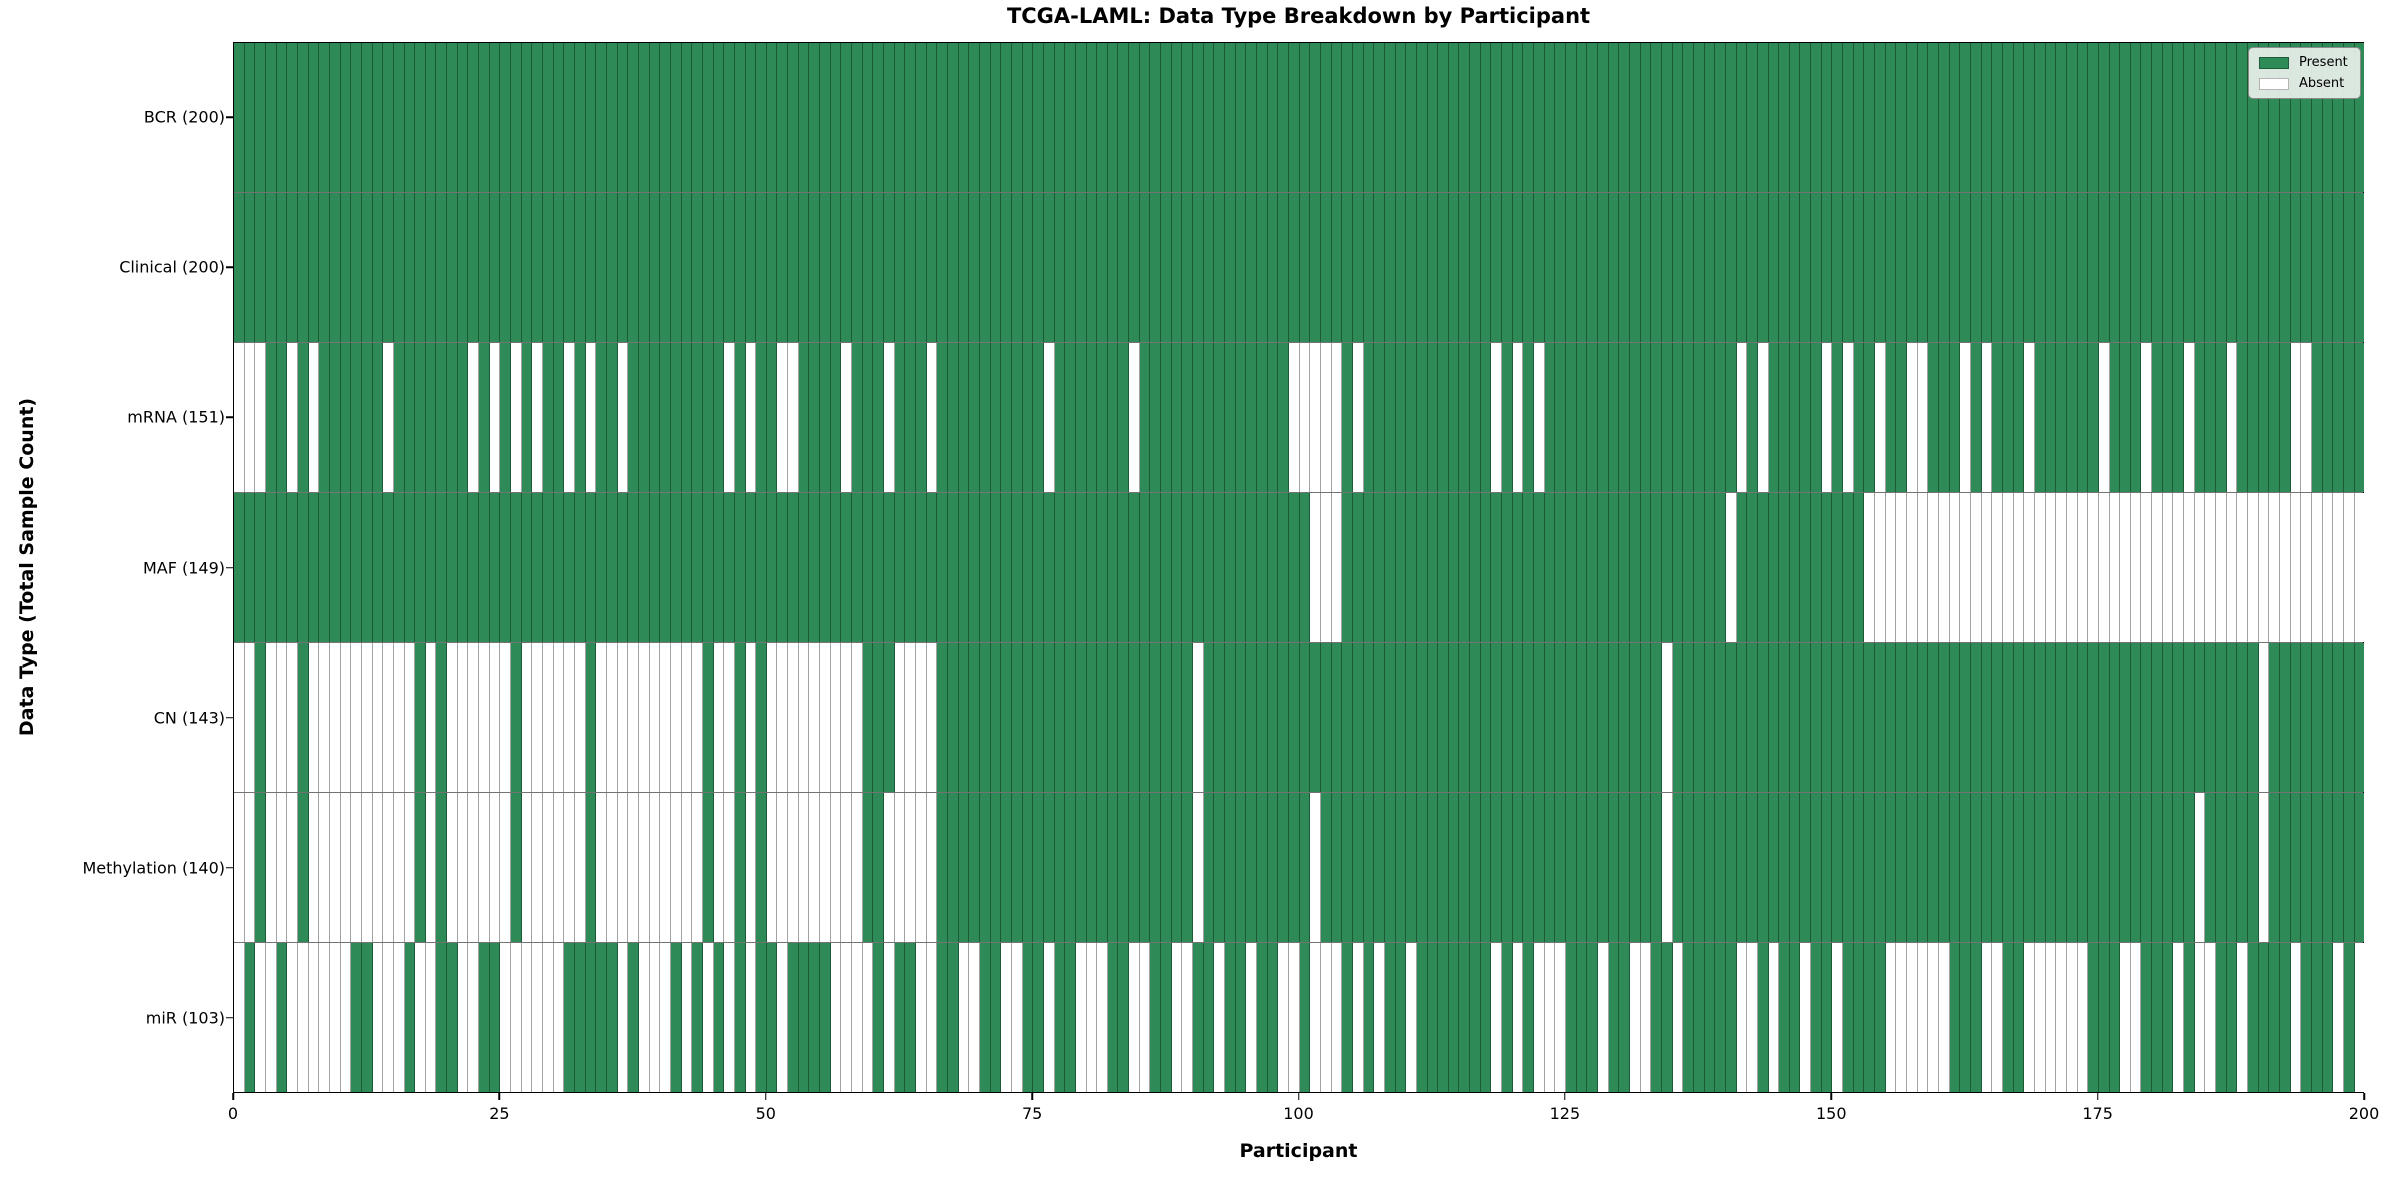 This screenshot has height=1200, width=2400. Describe the element at coordinates (229, 117) in the screenshot. I see `y-tick-mark` at that location.